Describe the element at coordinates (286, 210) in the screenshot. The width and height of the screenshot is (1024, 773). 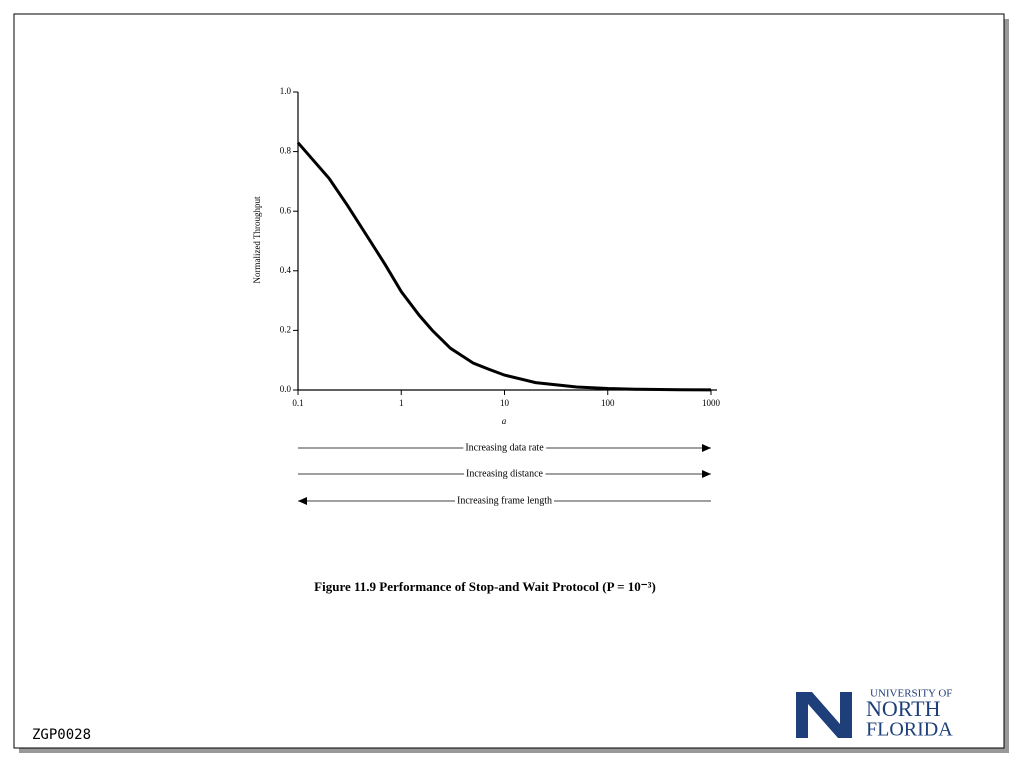
I see `y-tick-label: 0.6` at that location.